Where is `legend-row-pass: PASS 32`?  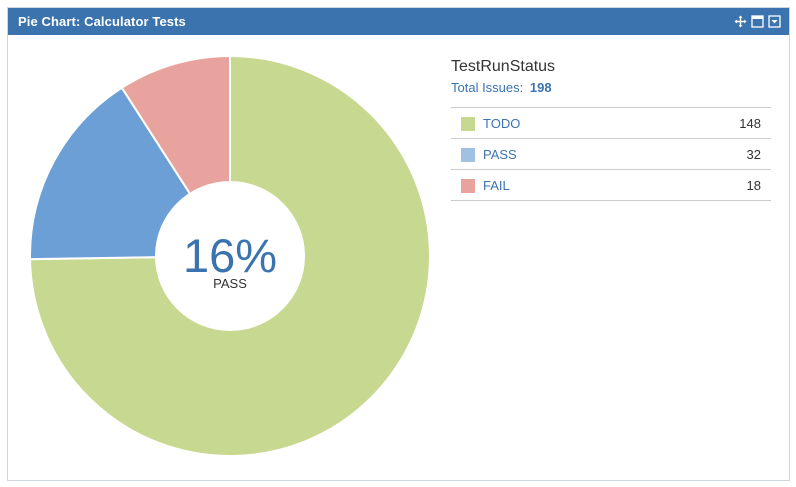 legend-row-pass: PASS 32 is located at coordinates (611, 154).